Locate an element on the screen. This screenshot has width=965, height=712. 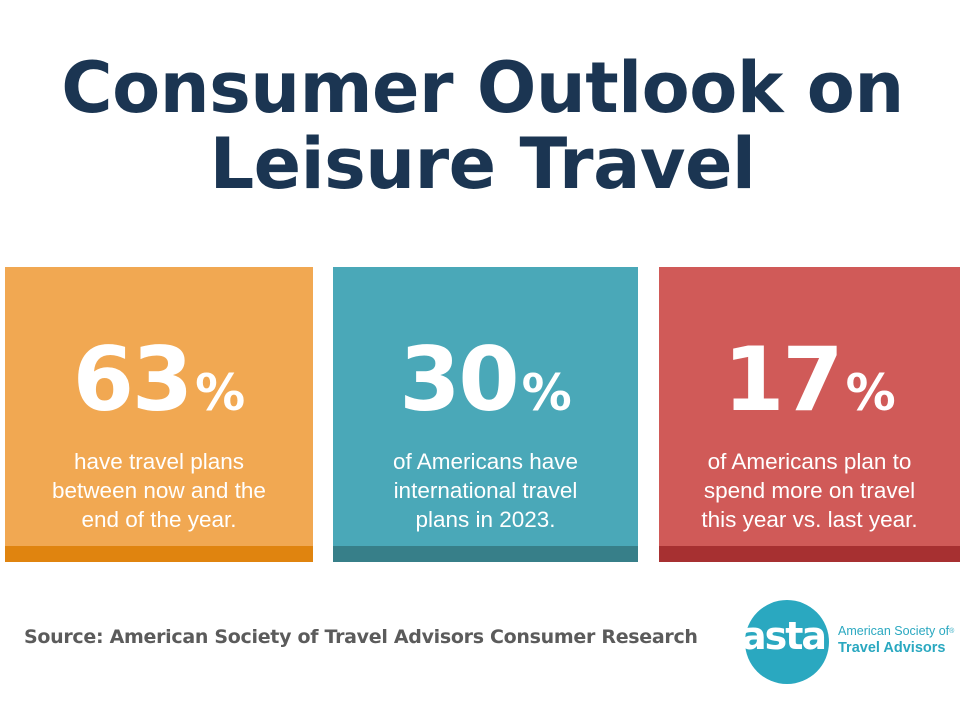
stat-description-line: this year vs. last year. is located at coordinates (809, 519).